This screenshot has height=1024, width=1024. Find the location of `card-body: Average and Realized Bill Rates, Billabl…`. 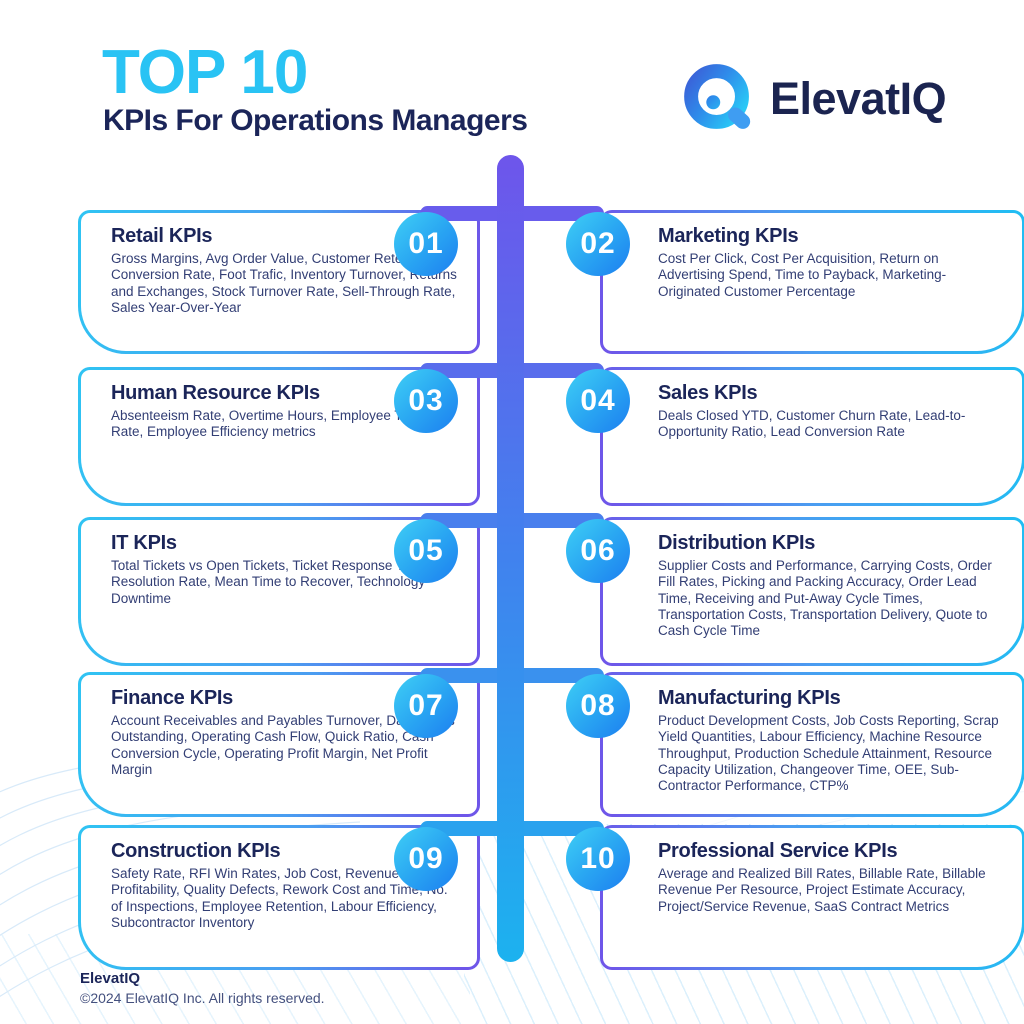

card-body: Average and Realized Bill Rates, Billabl… is located at coordinates (822, 890).